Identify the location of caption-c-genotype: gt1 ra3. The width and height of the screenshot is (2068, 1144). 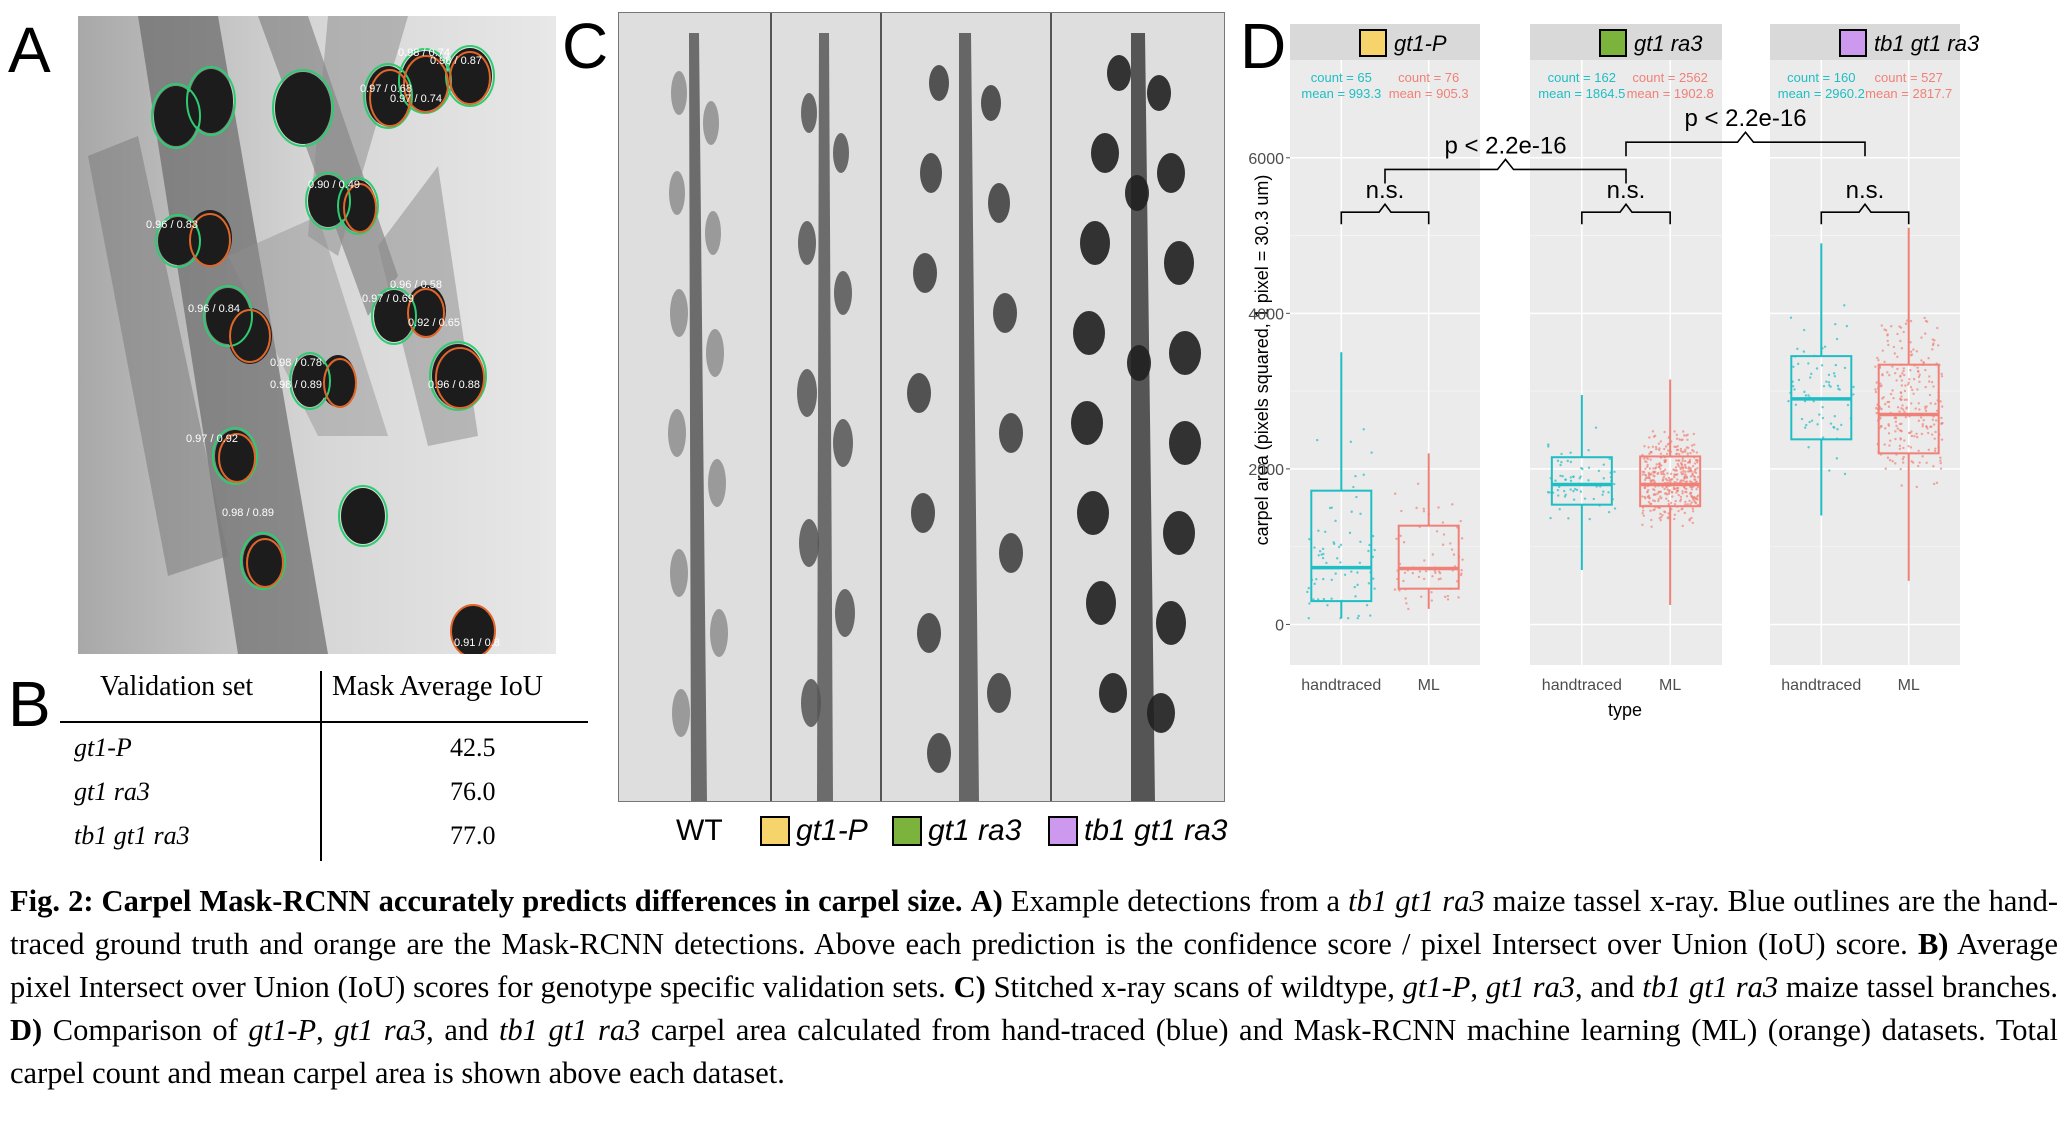
(1530, 987).